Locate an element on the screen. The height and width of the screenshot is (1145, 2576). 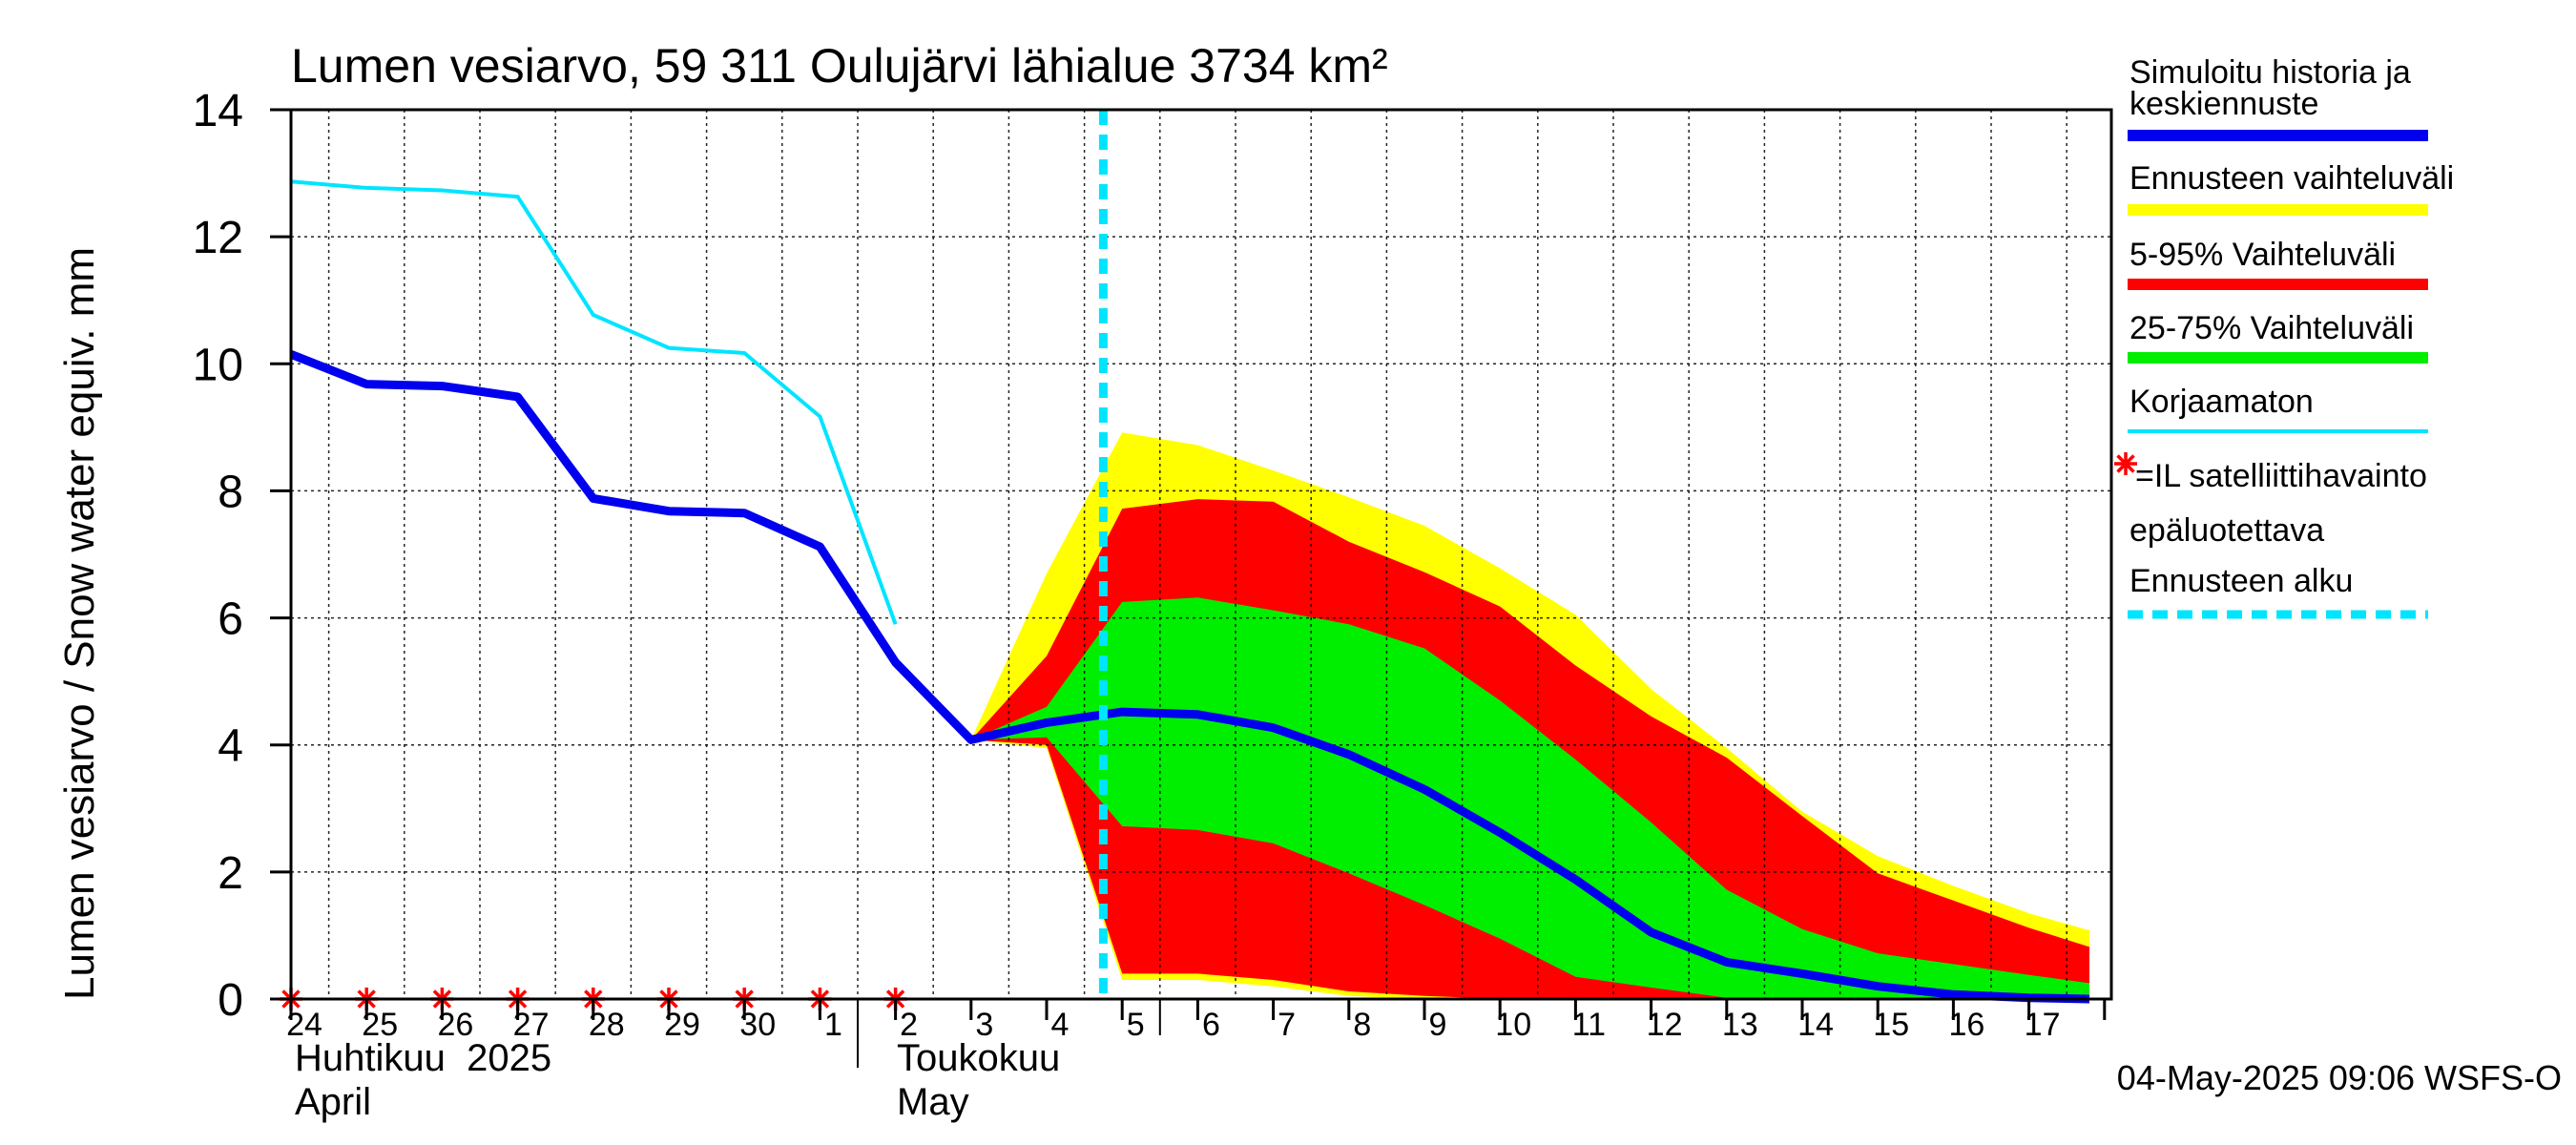
x-day-label: 26 is located at coordinates (455, 1025).